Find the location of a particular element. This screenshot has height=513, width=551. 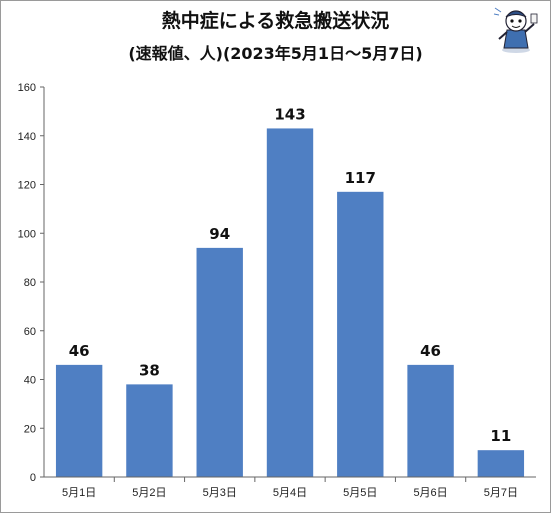

y-axis-tick-label: 100 is located at coordinates (27, 234).